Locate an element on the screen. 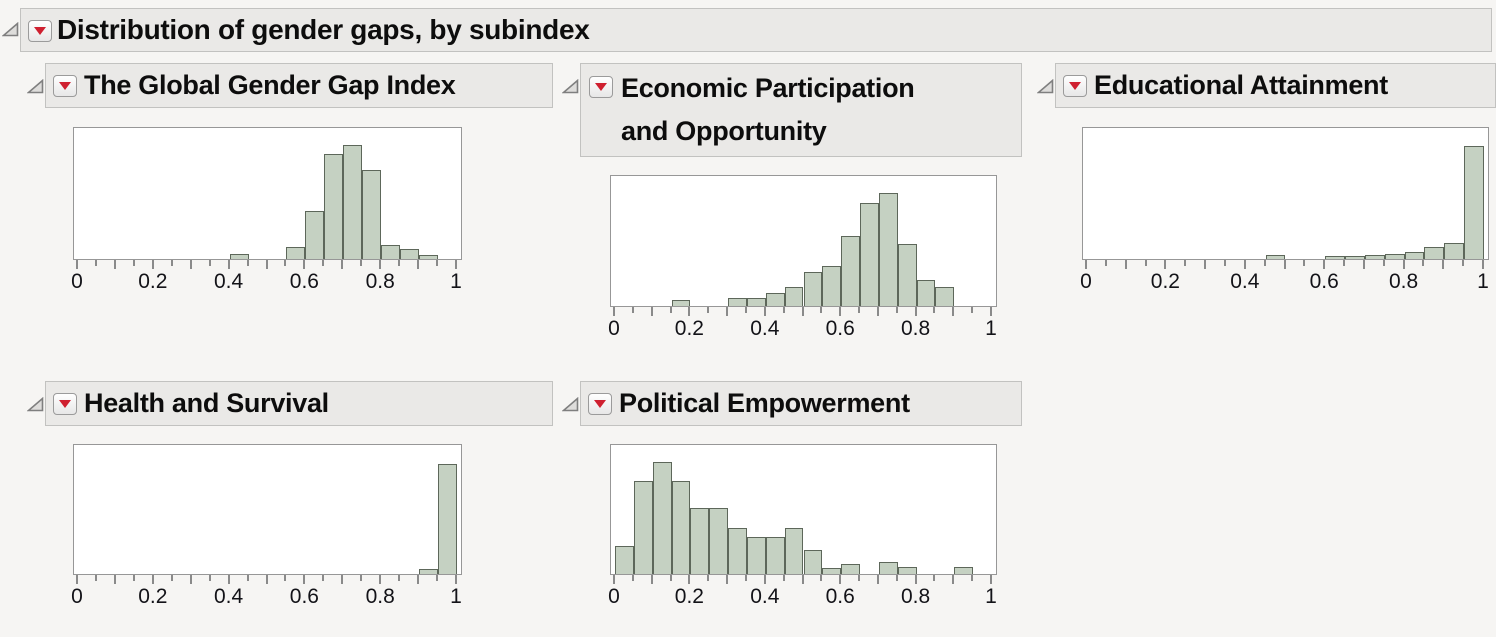  axis-tick-label: 0.8 is located at coordinates (915, 328).